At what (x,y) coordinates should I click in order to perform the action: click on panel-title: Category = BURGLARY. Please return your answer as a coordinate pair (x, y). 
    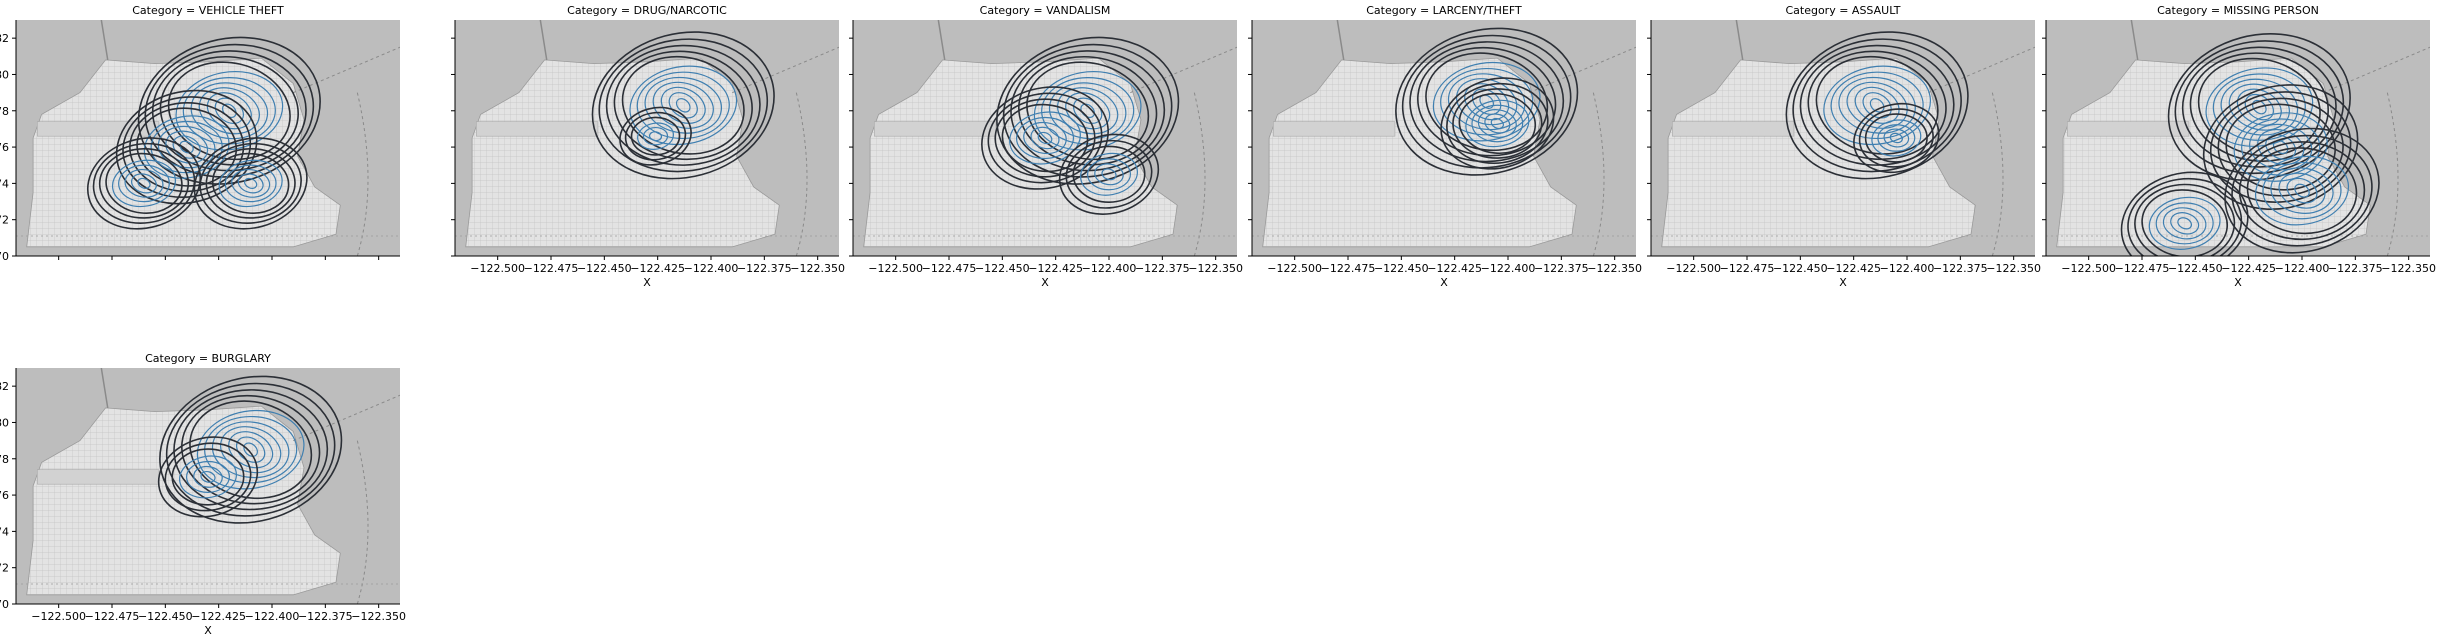
    Looking at the image, I should click on (208, 358).